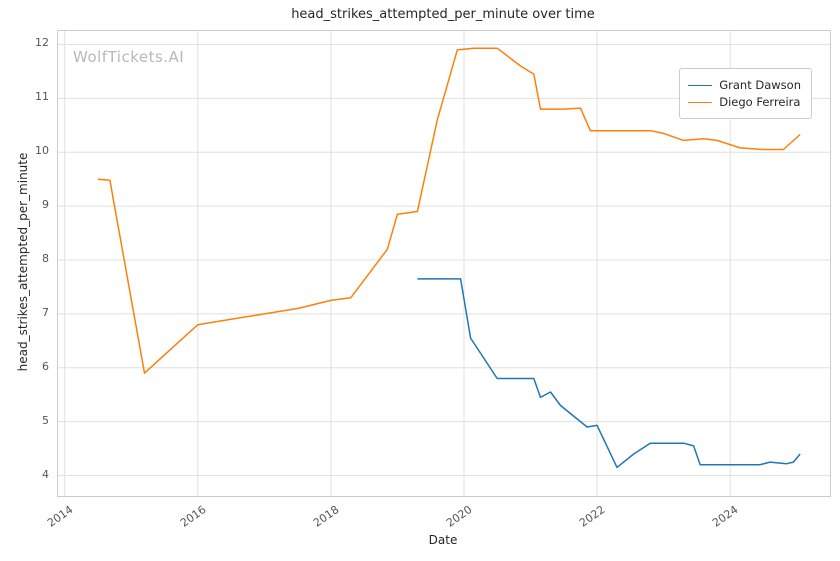 Image resolution: width=840 pixels, height=561 pixels. Describe the element at coordinates (45, 420) in the screenshot. I see `y-tick-label: 5` at that location.